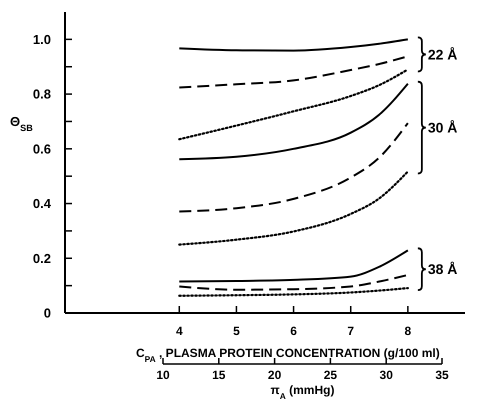 Image resolution: width=483 pixels, height=404 pixels. I want to click on x2-tick-label: 35, so click(442, 375).